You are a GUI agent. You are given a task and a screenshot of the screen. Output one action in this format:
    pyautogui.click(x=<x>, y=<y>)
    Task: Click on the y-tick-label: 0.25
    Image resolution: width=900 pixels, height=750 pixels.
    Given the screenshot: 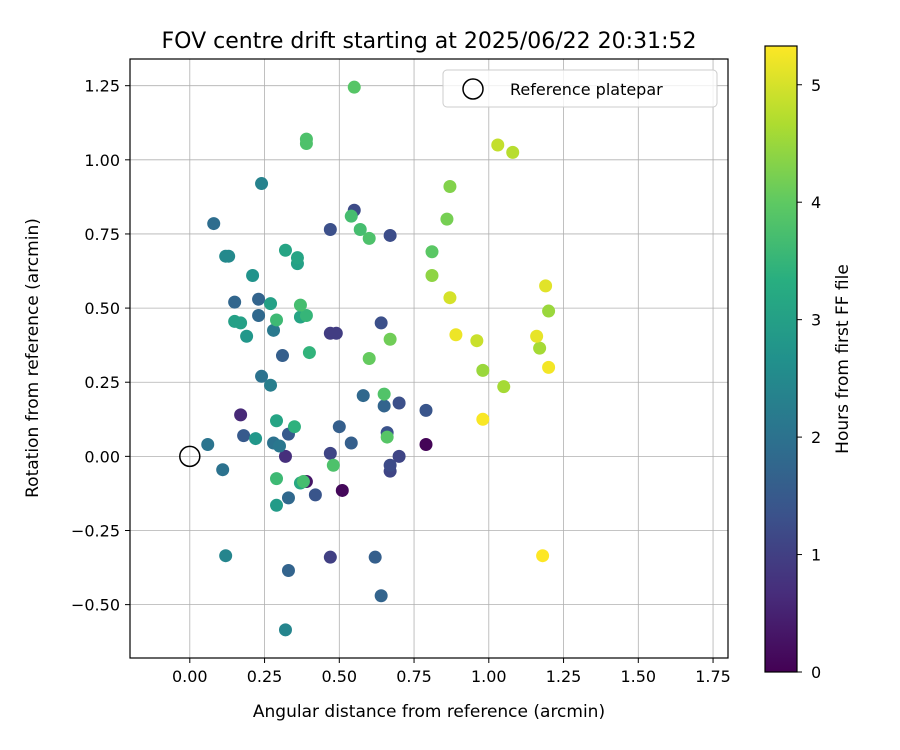 What is the action you would take?
    pyautogui.click(x=102, y=382)
    